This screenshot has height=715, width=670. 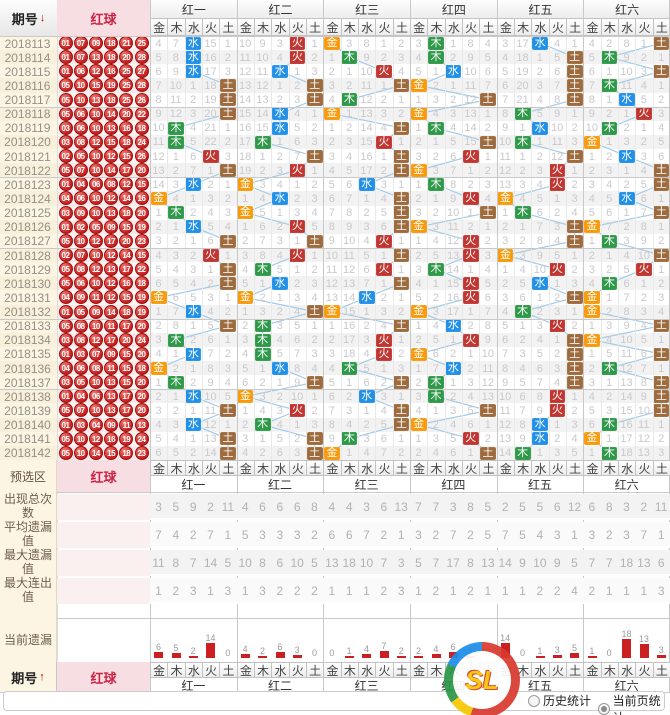 What do you see at coordinates (559, 700) in the screenshot?
I see `radio-history-stats: 历史统计` at bounding box center [559, 700].